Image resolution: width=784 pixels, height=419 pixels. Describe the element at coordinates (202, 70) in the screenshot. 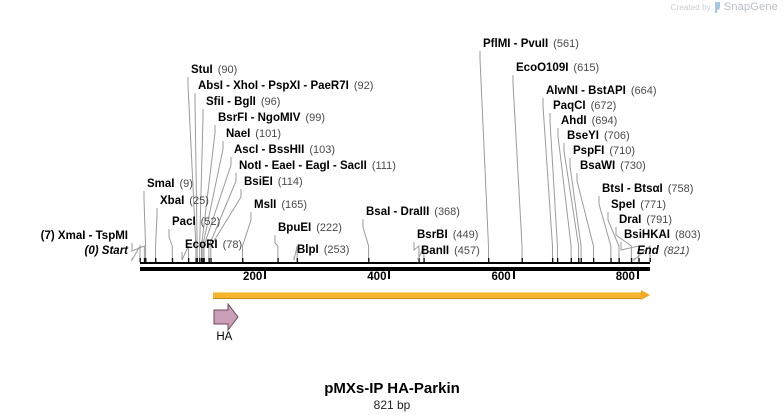

I see `enzyme-name: StuI` at that location.